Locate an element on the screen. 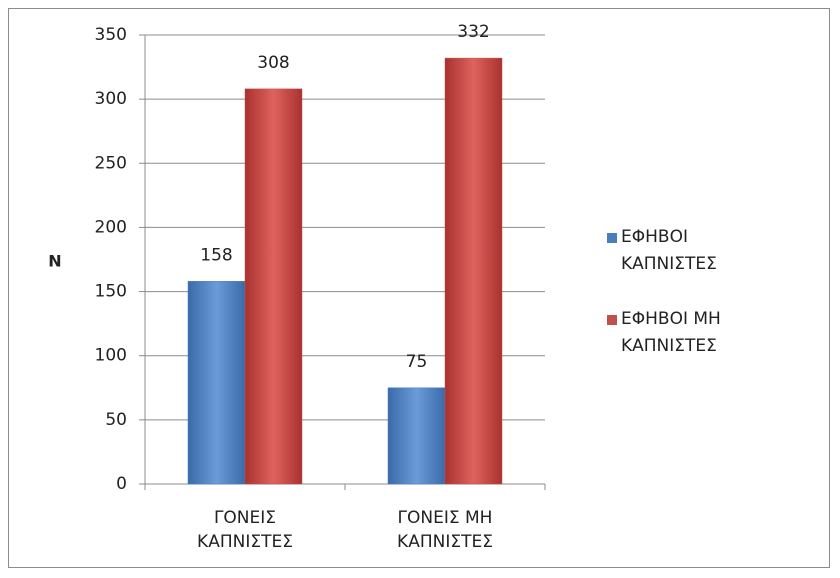 The image size is (840, 578). y-tick-label: 250 is located at coordinates (111, 163).